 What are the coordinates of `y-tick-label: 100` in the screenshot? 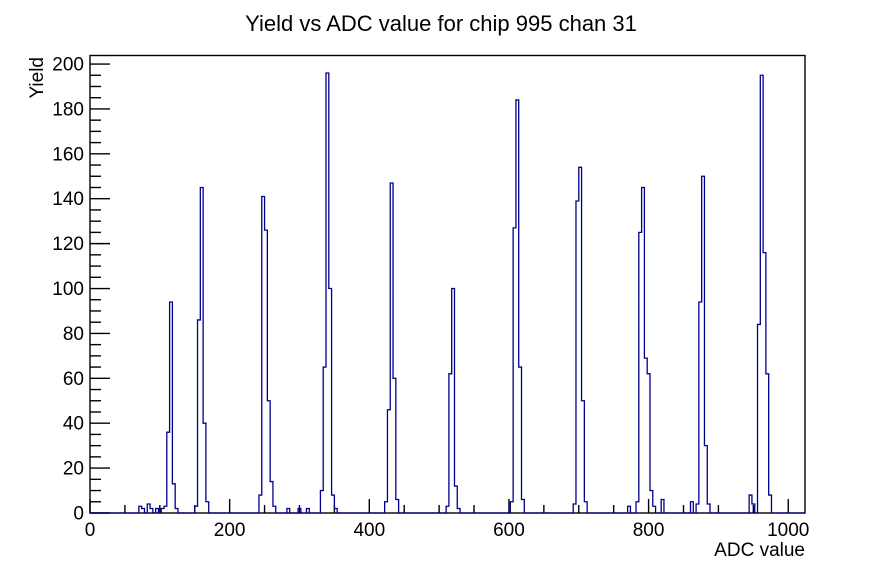 It's located at (68, 289).